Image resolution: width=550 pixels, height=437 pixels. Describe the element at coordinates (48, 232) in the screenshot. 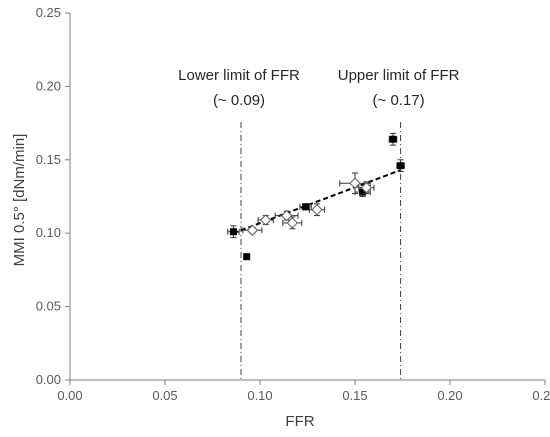

I see `y-tick-label: 0.10` at that location.